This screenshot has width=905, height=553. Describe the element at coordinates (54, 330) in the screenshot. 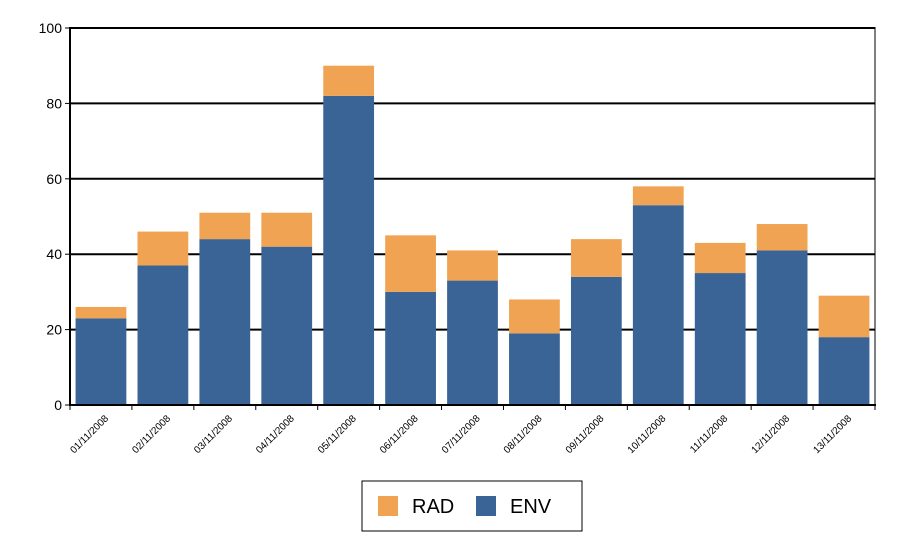

I see `y-tick-label: 20` at that location.